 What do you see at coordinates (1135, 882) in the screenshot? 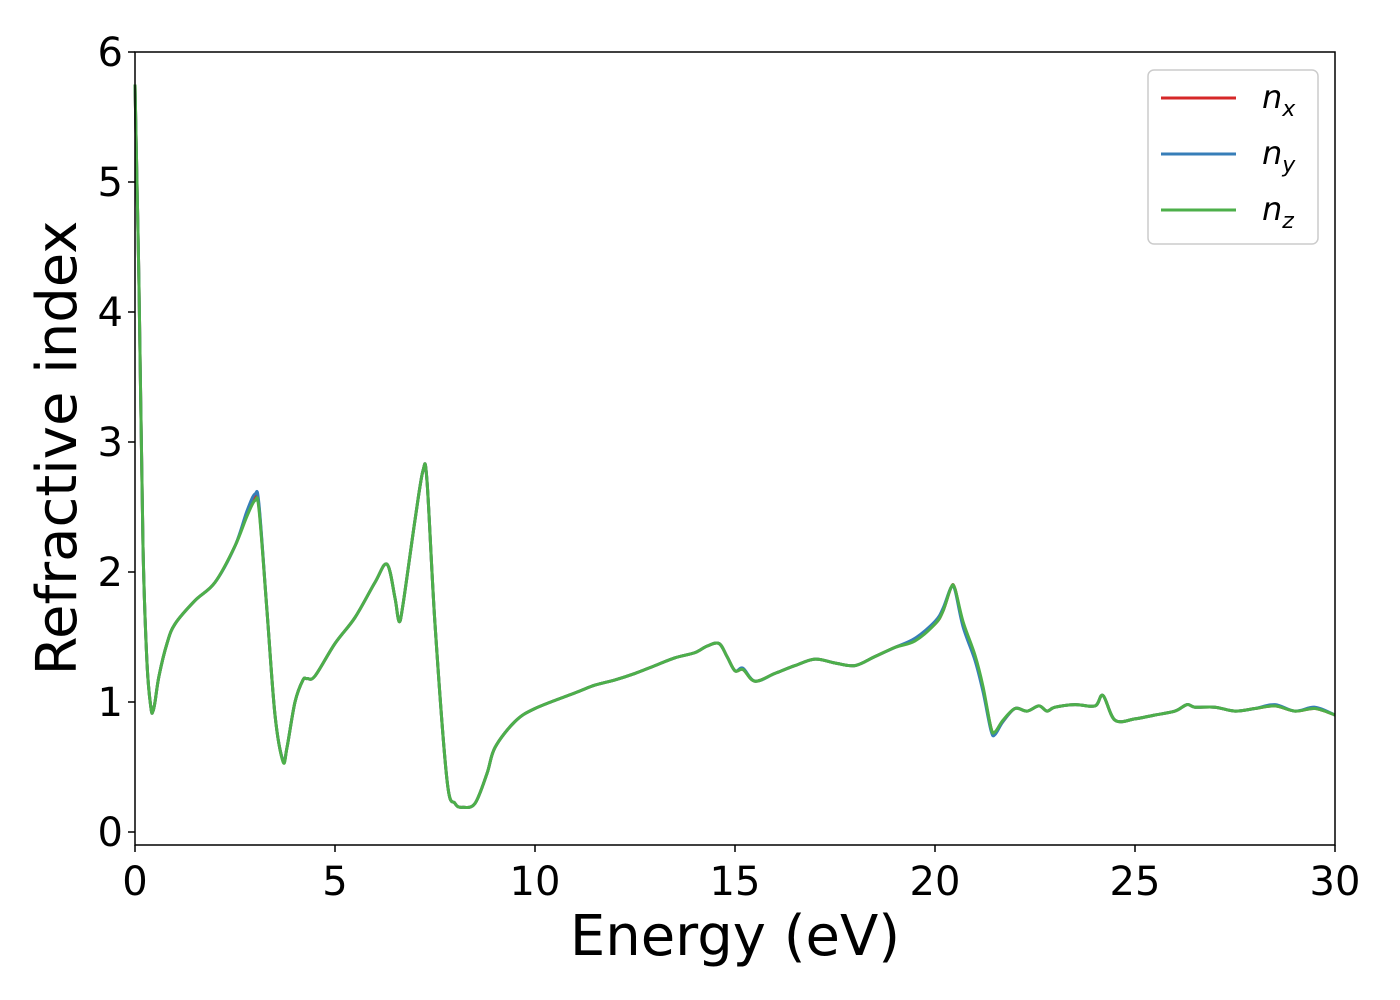
I see `x-tick-label: 25` at bounding box center [1135, 882].